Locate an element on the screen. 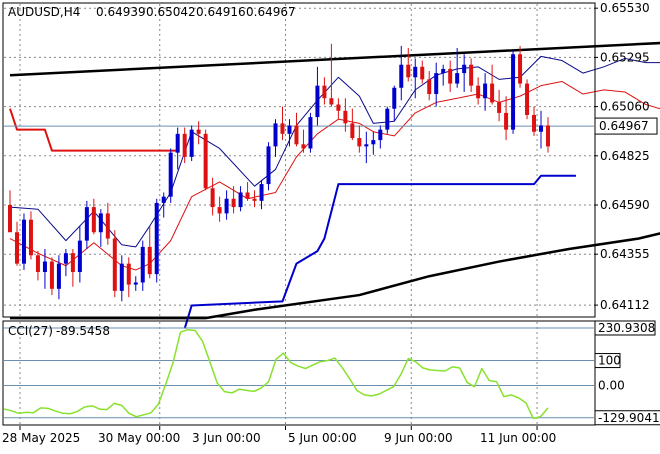 The width and height of the screenshot is (660, 454). current-price-label: 0.64967 is located at coordinates (624, 126).